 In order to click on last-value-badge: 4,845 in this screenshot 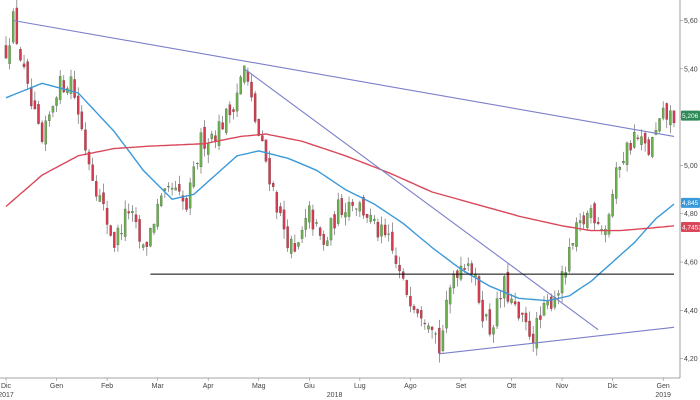, I will do `click(690, 202)`.